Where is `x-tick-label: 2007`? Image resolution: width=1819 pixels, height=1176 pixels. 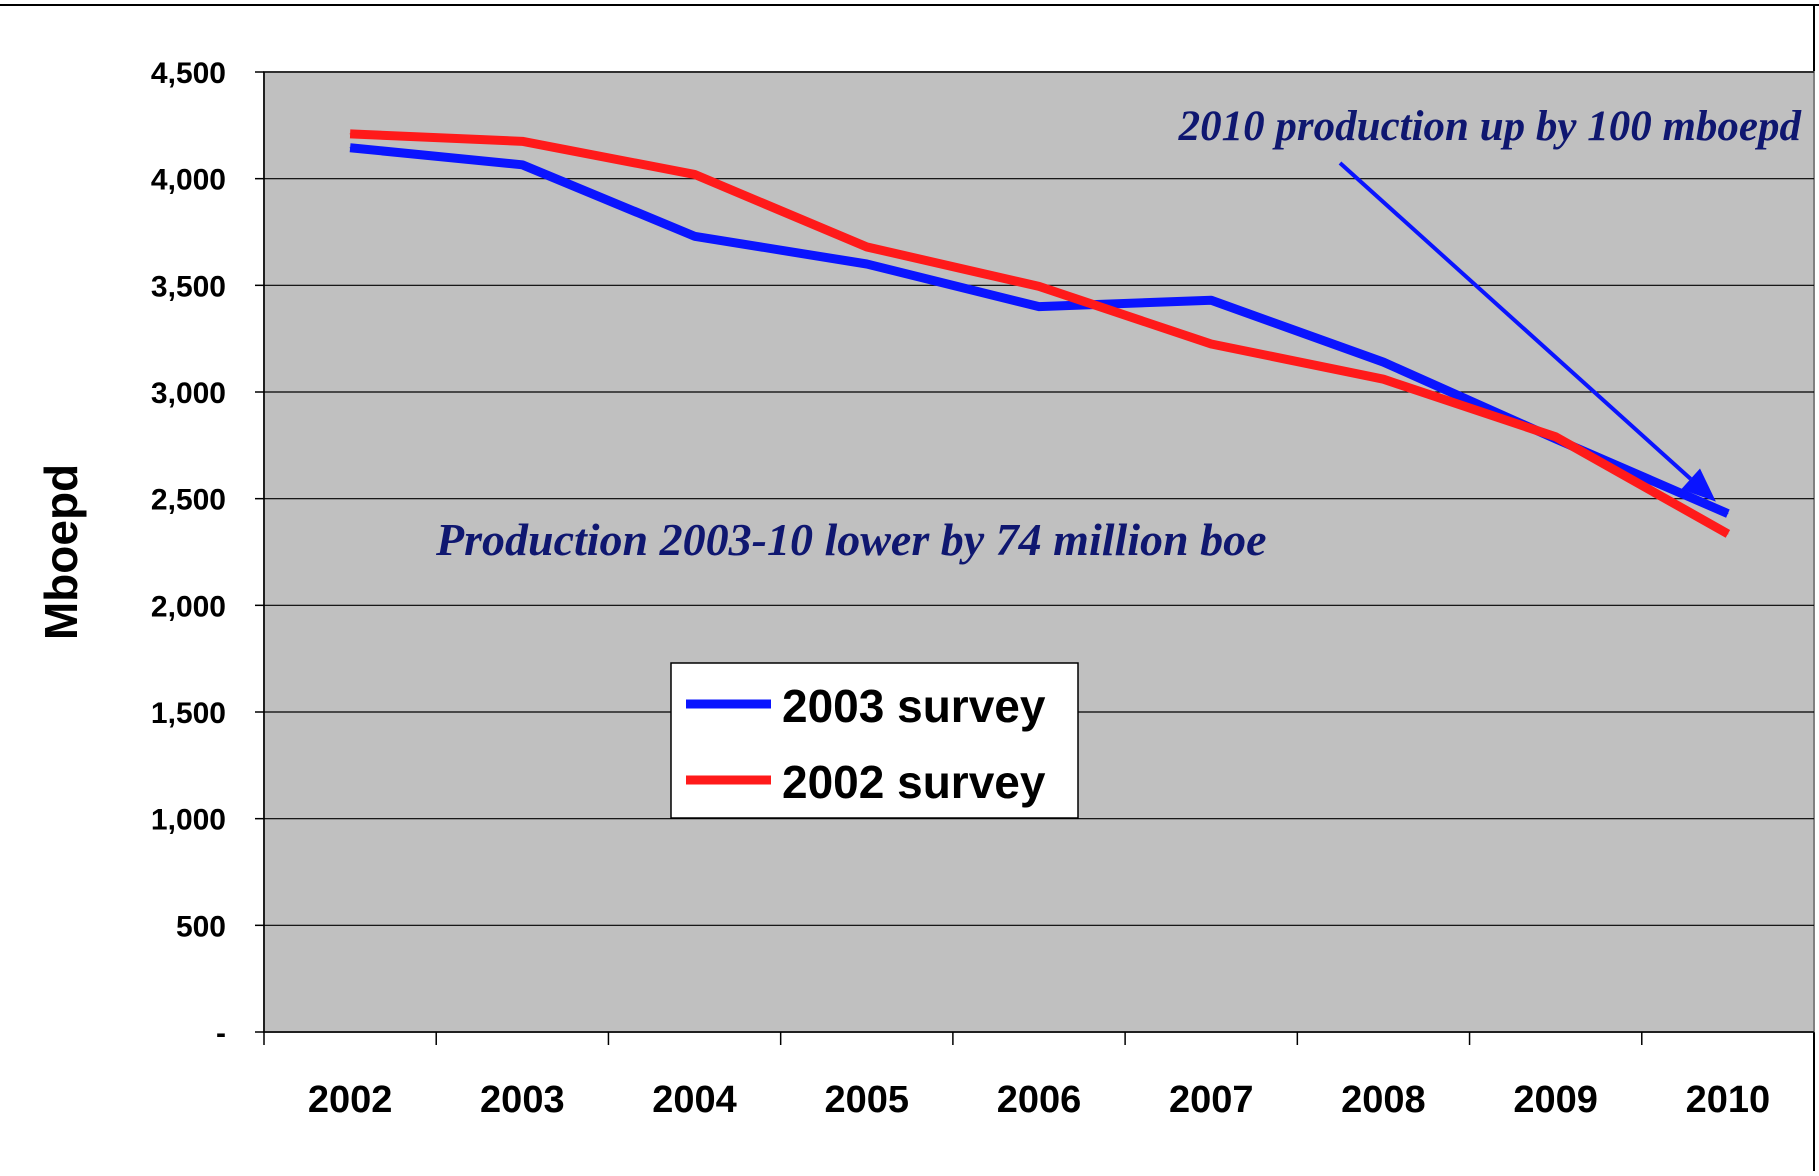 x-tick-label: 2007 is located at coordinates (1211, 1100).